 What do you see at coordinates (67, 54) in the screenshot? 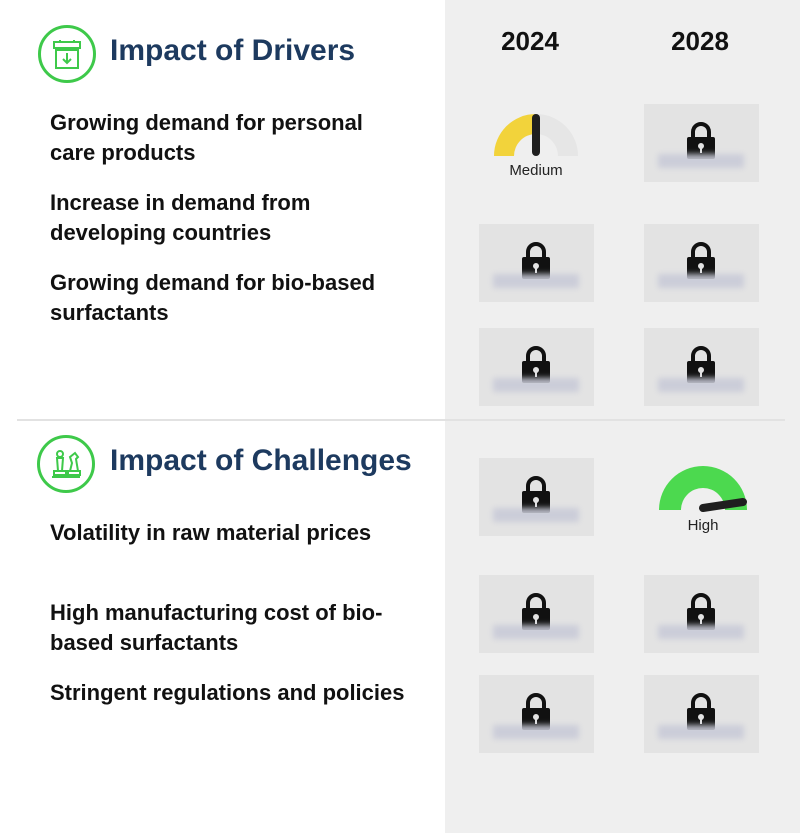
I see `factory-icon` at bounding box center [67, 54].